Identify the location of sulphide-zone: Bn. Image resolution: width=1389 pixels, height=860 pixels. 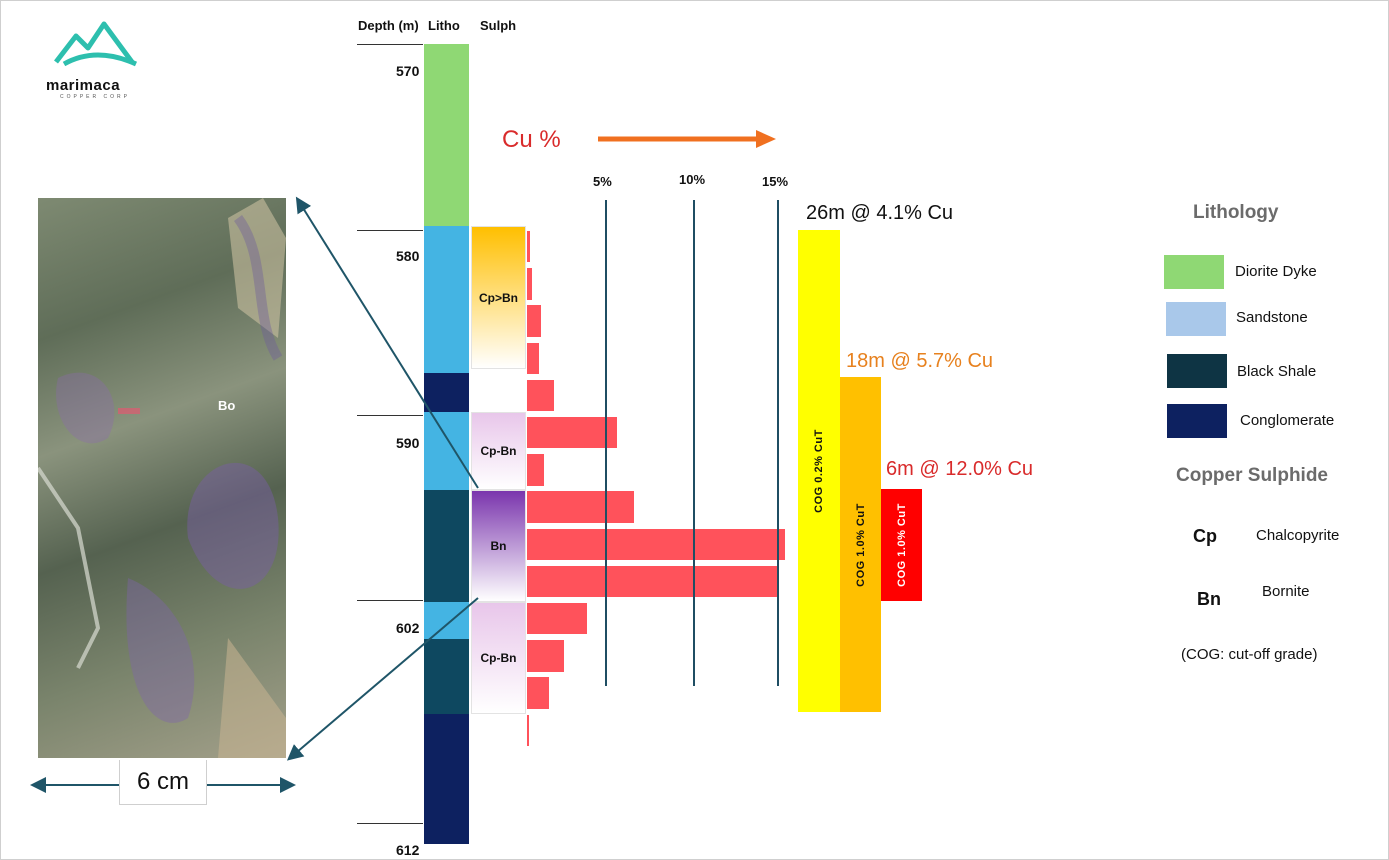
(498, 546).